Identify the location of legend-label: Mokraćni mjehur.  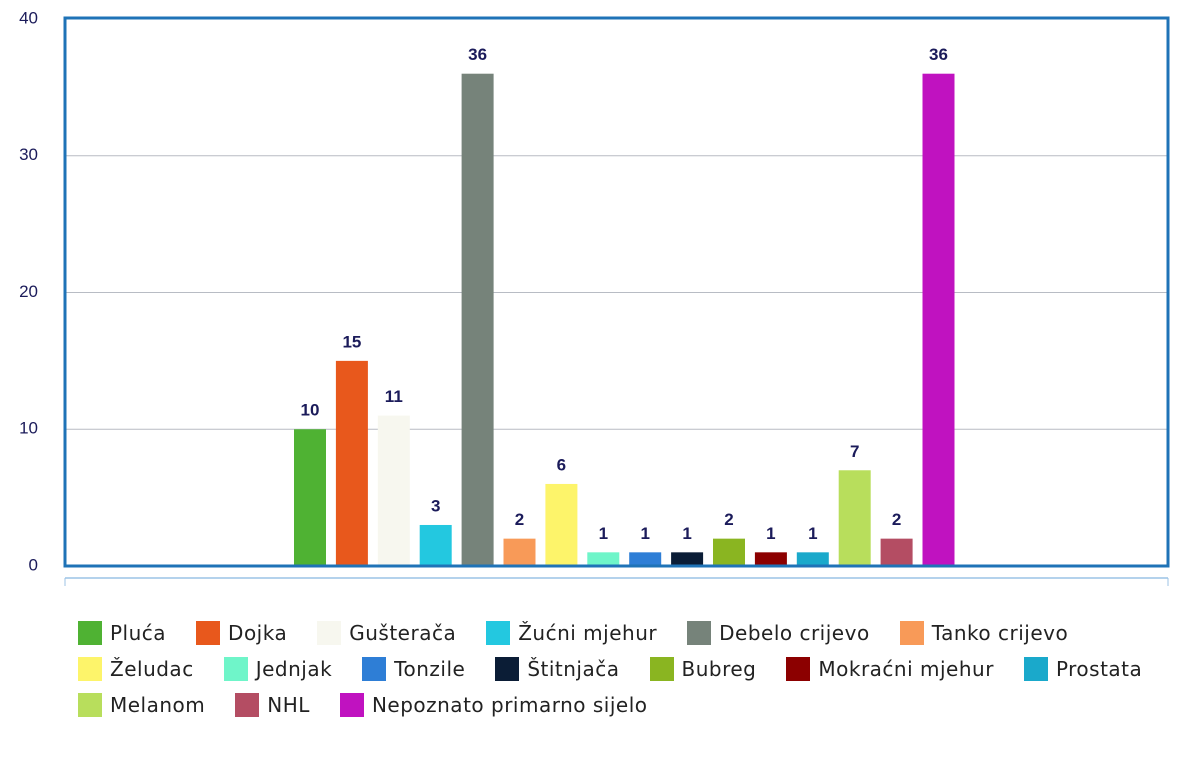
(906, 669).